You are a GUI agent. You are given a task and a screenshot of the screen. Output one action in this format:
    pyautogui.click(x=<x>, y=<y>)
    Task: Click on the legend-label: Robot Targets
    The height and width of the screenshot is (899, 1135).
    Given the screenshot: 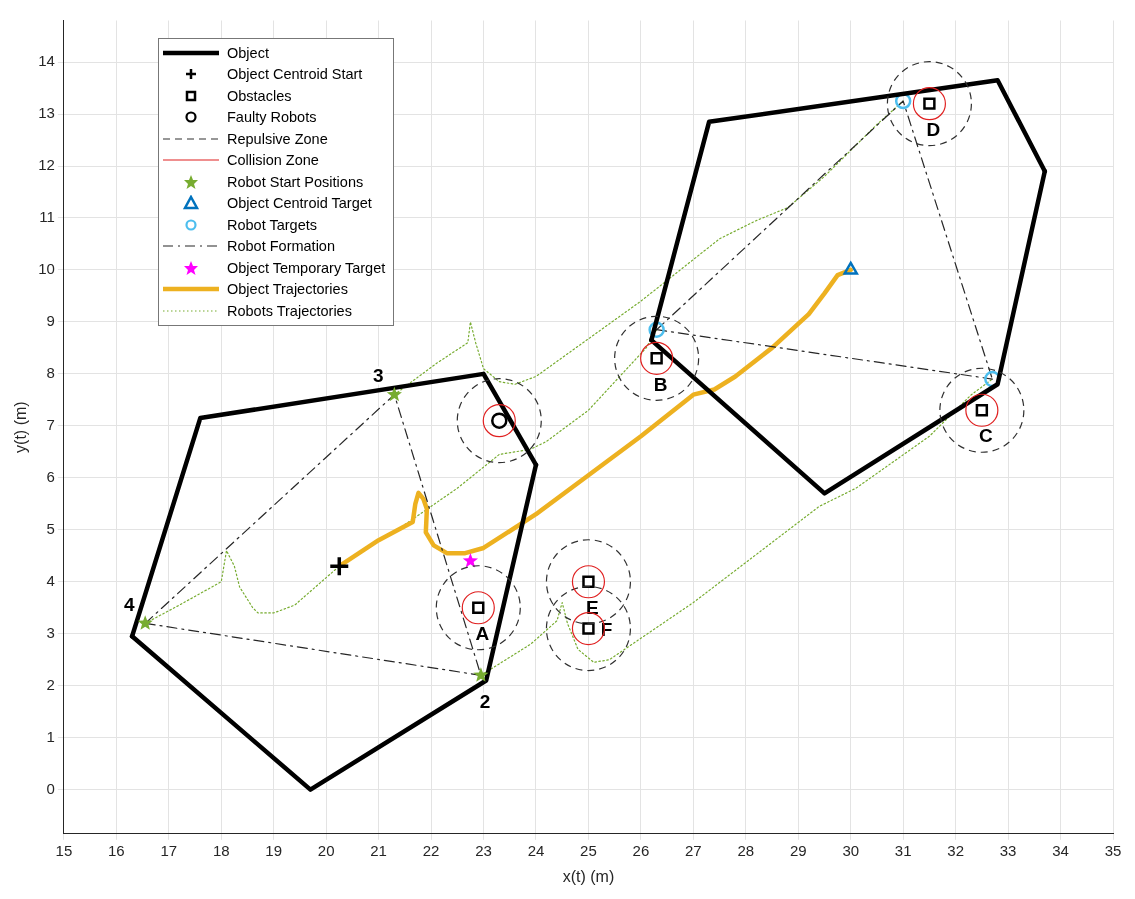 What is the action you would take?
    pyautogui.click(x=272, y=224)
    